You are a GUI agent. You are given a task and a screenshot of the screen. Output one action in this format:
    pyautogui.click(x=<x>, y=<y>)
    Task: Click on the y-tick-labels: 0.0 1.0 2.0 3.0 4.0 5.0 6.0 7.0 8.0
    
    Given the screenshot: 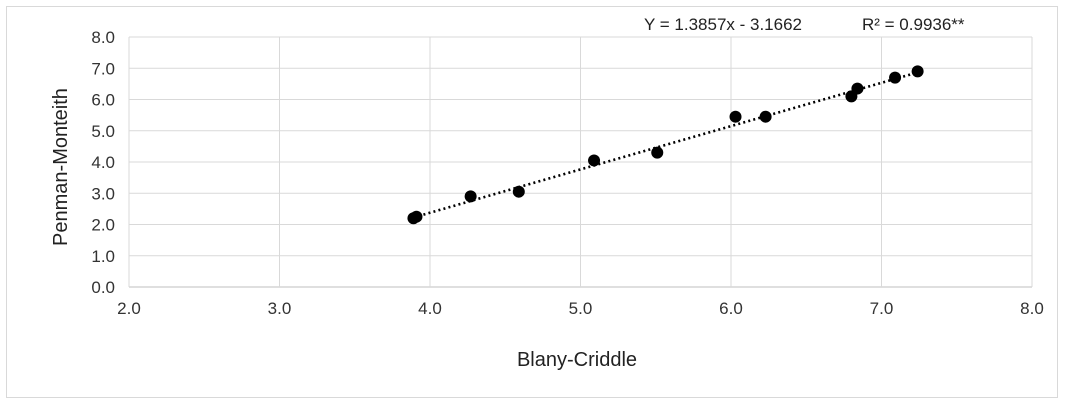 What is the action you would take?
    pyautogui.click(x=103, y=162)
    